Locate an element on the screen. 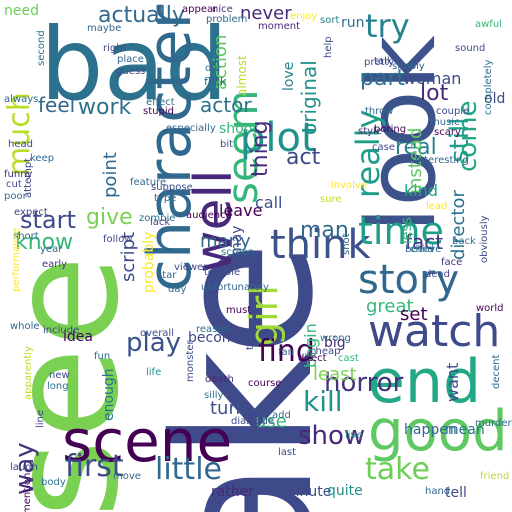  word-moment: moment is located at coordinates (279, 26).